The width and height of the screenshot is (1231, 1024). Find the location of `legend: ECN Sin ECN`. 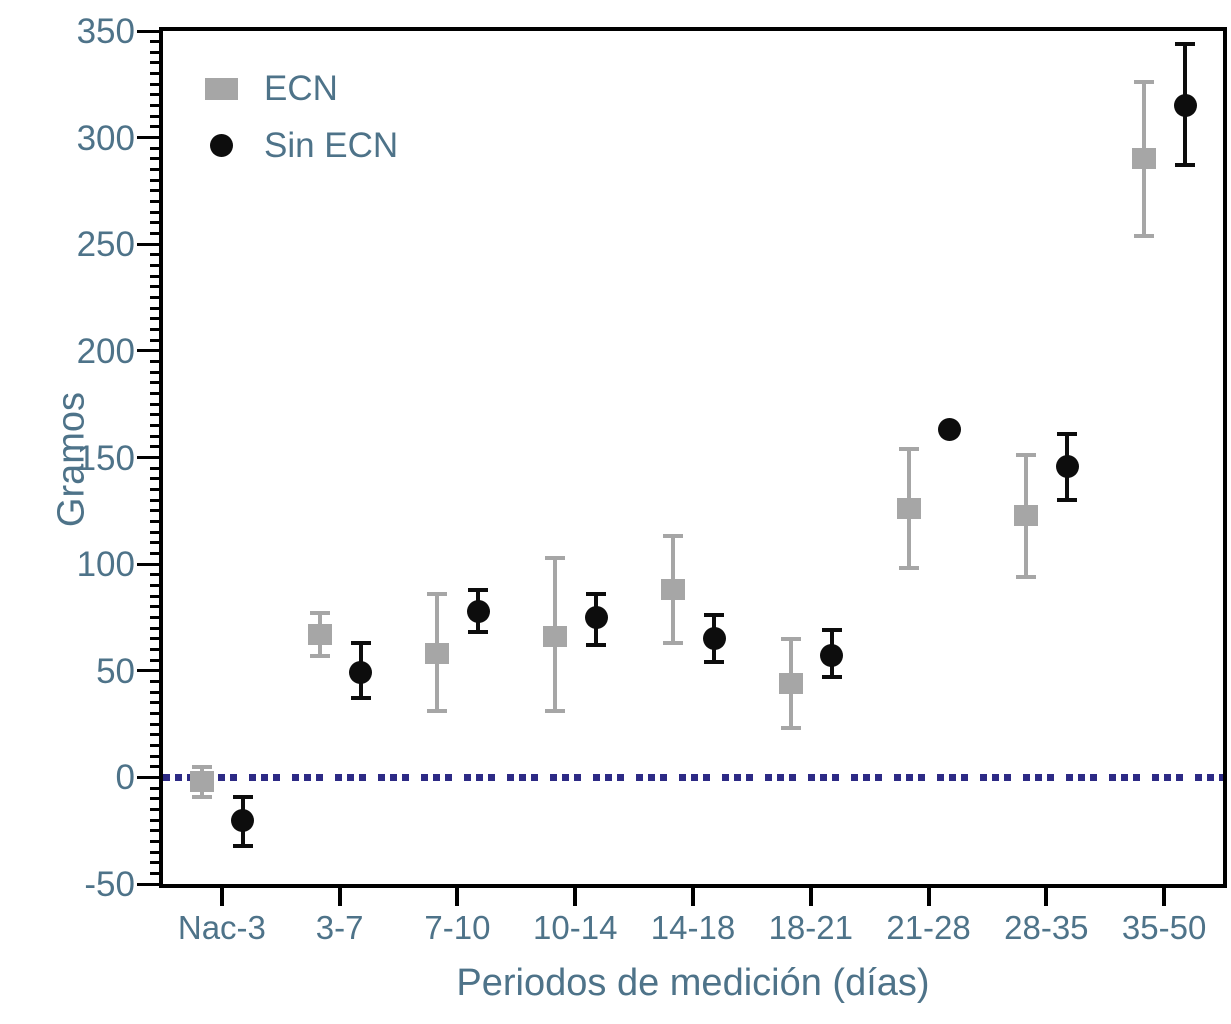

legend: ECN Sin ECN is located at coordinates (301, 117).